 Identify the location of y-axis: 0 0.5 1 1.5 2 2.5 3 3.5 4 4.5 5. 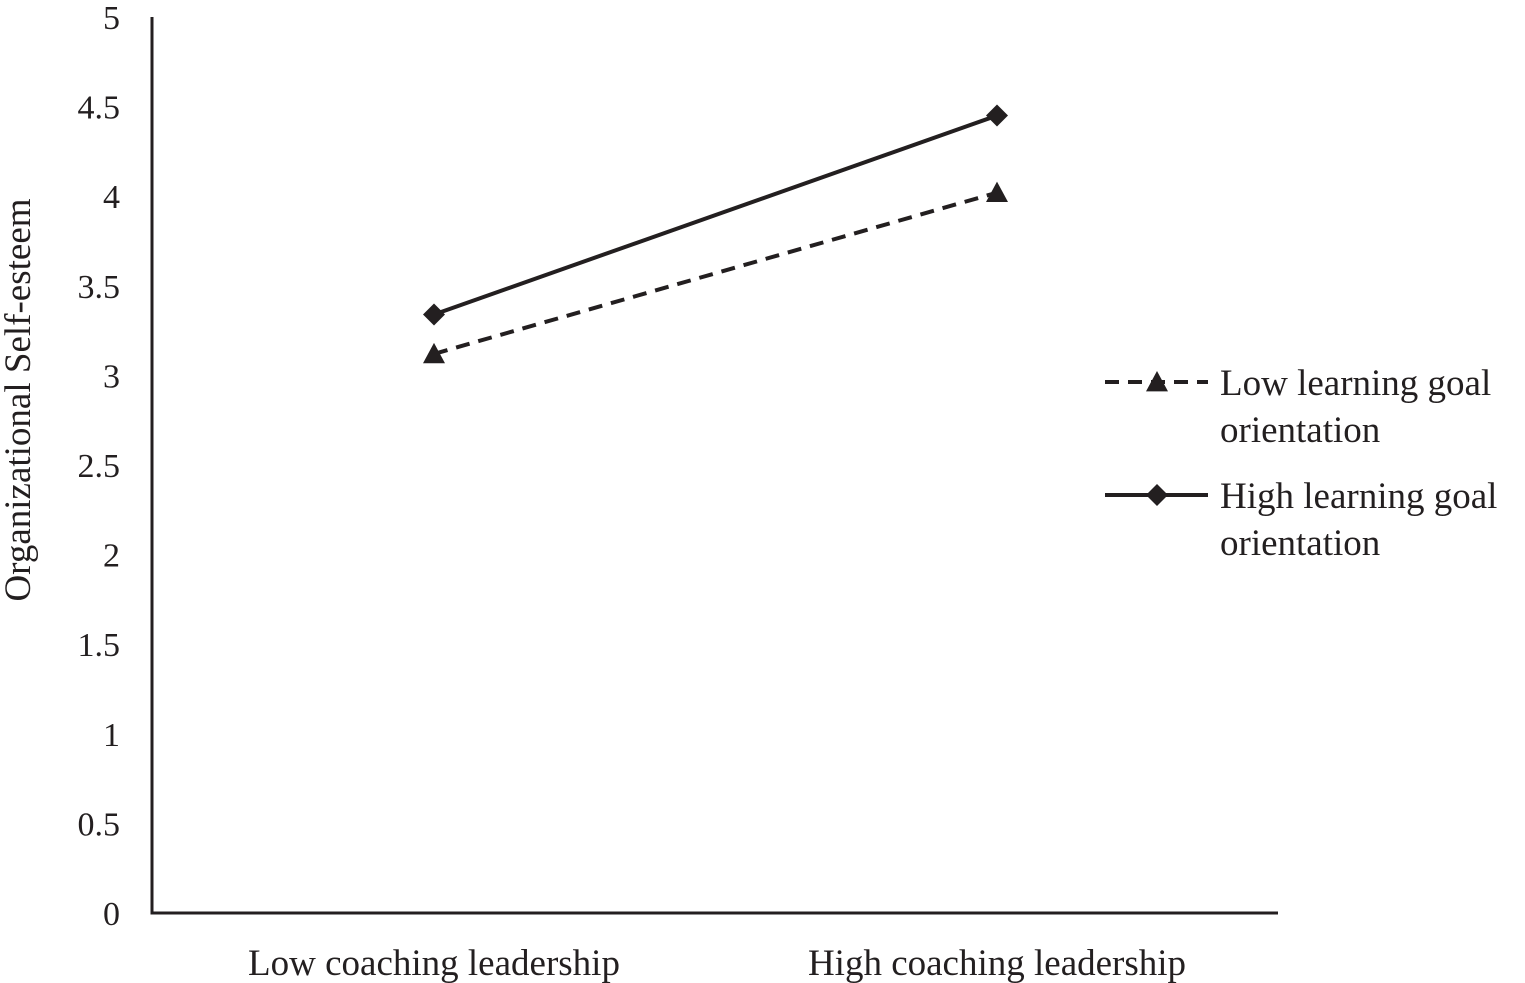
(116, 466).